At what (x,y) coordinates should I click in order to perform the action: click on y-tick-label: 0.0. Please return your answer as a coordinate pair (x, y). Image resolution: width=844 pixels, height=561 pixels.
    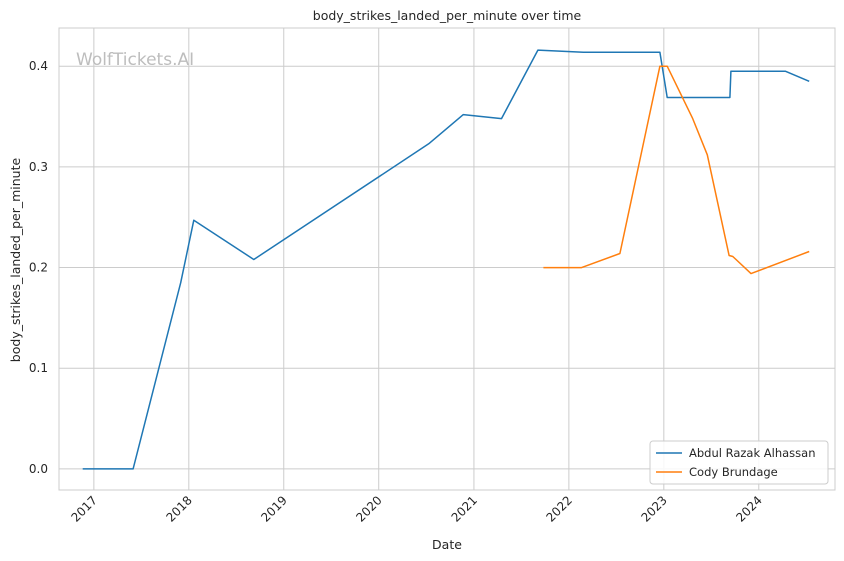
    Looking at the image, I should click on (38, 469).